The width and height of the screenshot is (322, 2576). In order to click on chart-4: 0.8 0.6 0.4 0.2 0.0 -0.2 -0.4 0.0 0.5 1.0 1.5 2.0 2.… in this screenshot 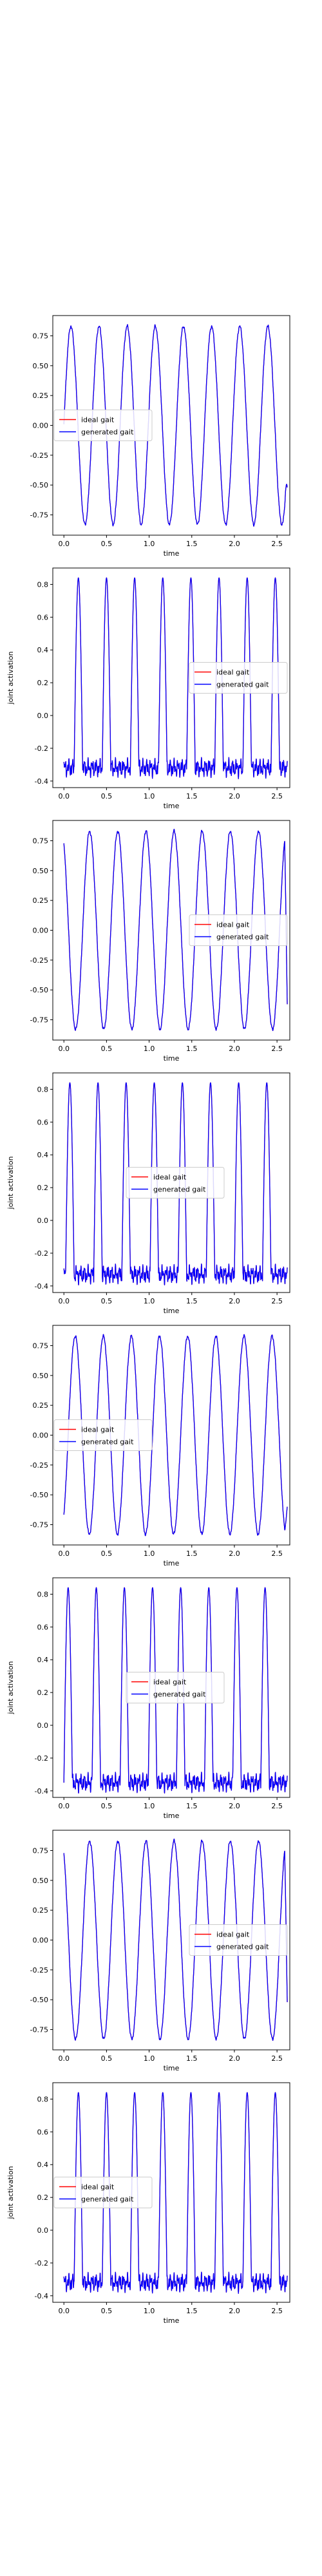, I will do `click(148, 1193)`.